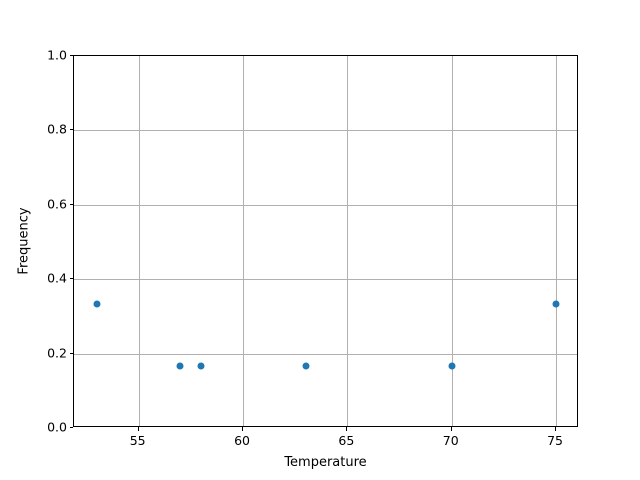 The width and height of the screenshot is (640, 480). Describe the element at coordinates (57, 129) in the screenshot. I see `y-tick-label: 0.8` at that location.